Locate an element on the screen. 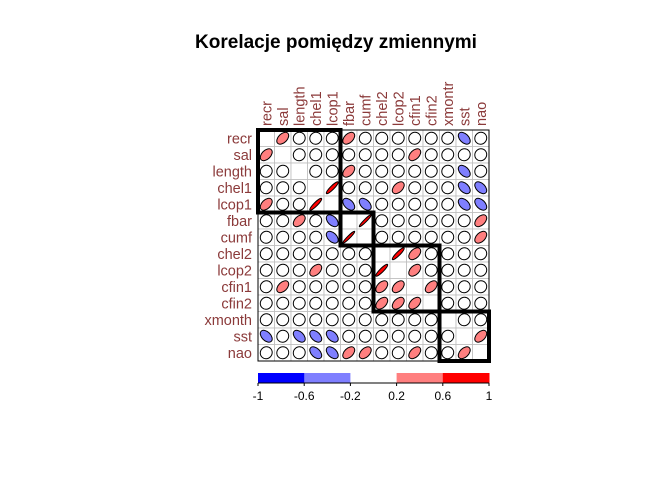 The width and height of the screenshot is (672, 480). correlation-ellipse-cfin2-chel2 is located at coordinates (382, 303).